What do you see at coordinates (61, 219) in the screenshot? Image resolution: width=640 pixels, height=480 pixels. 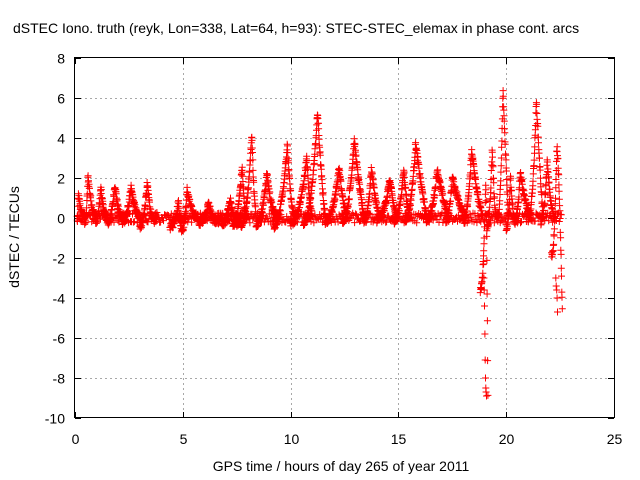 I see `y-tick-label: 0` at bounding box center [61, 219].